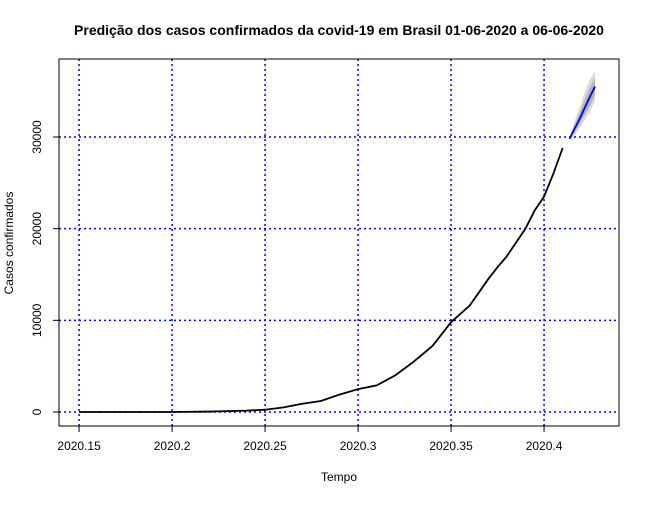  Describe the element at coordinates (9, 243) in the screenshot. I see `y-axis-label: Casos confirmados` at that location.